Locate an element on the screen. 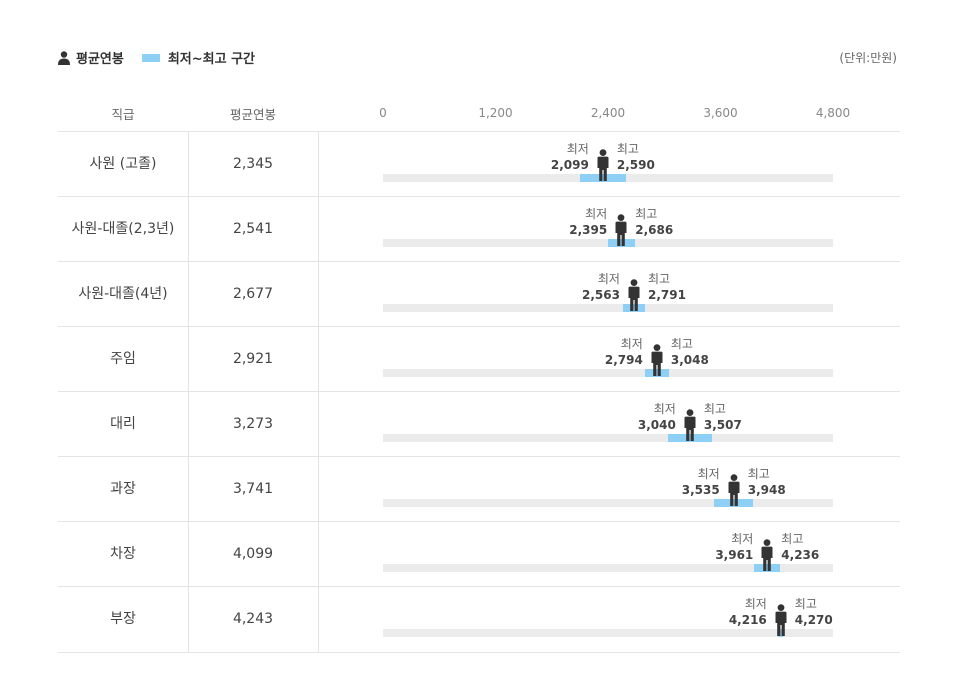 The width and height of the screenshot is (954, 700). table-row: 차장 4,099 최저 3,961 최고 4,236 is located at coordinates (479, 554).